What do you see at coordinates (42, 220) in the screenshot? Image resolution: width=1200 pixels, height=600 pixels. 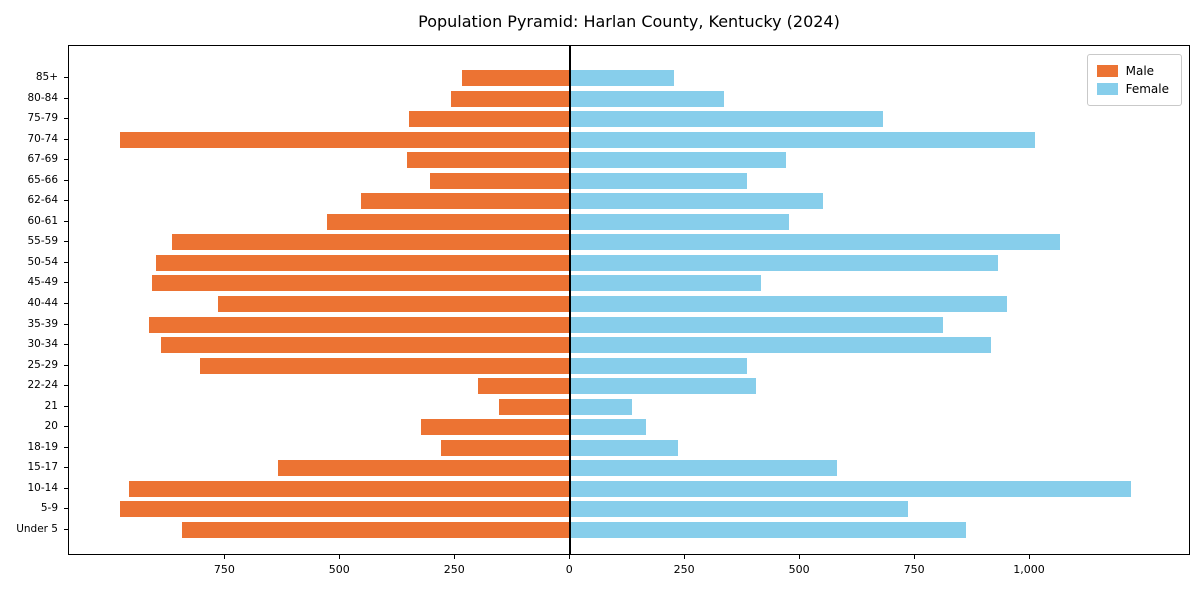 I see `y-tick-label: 60-61` at bounding box center [42, 220].